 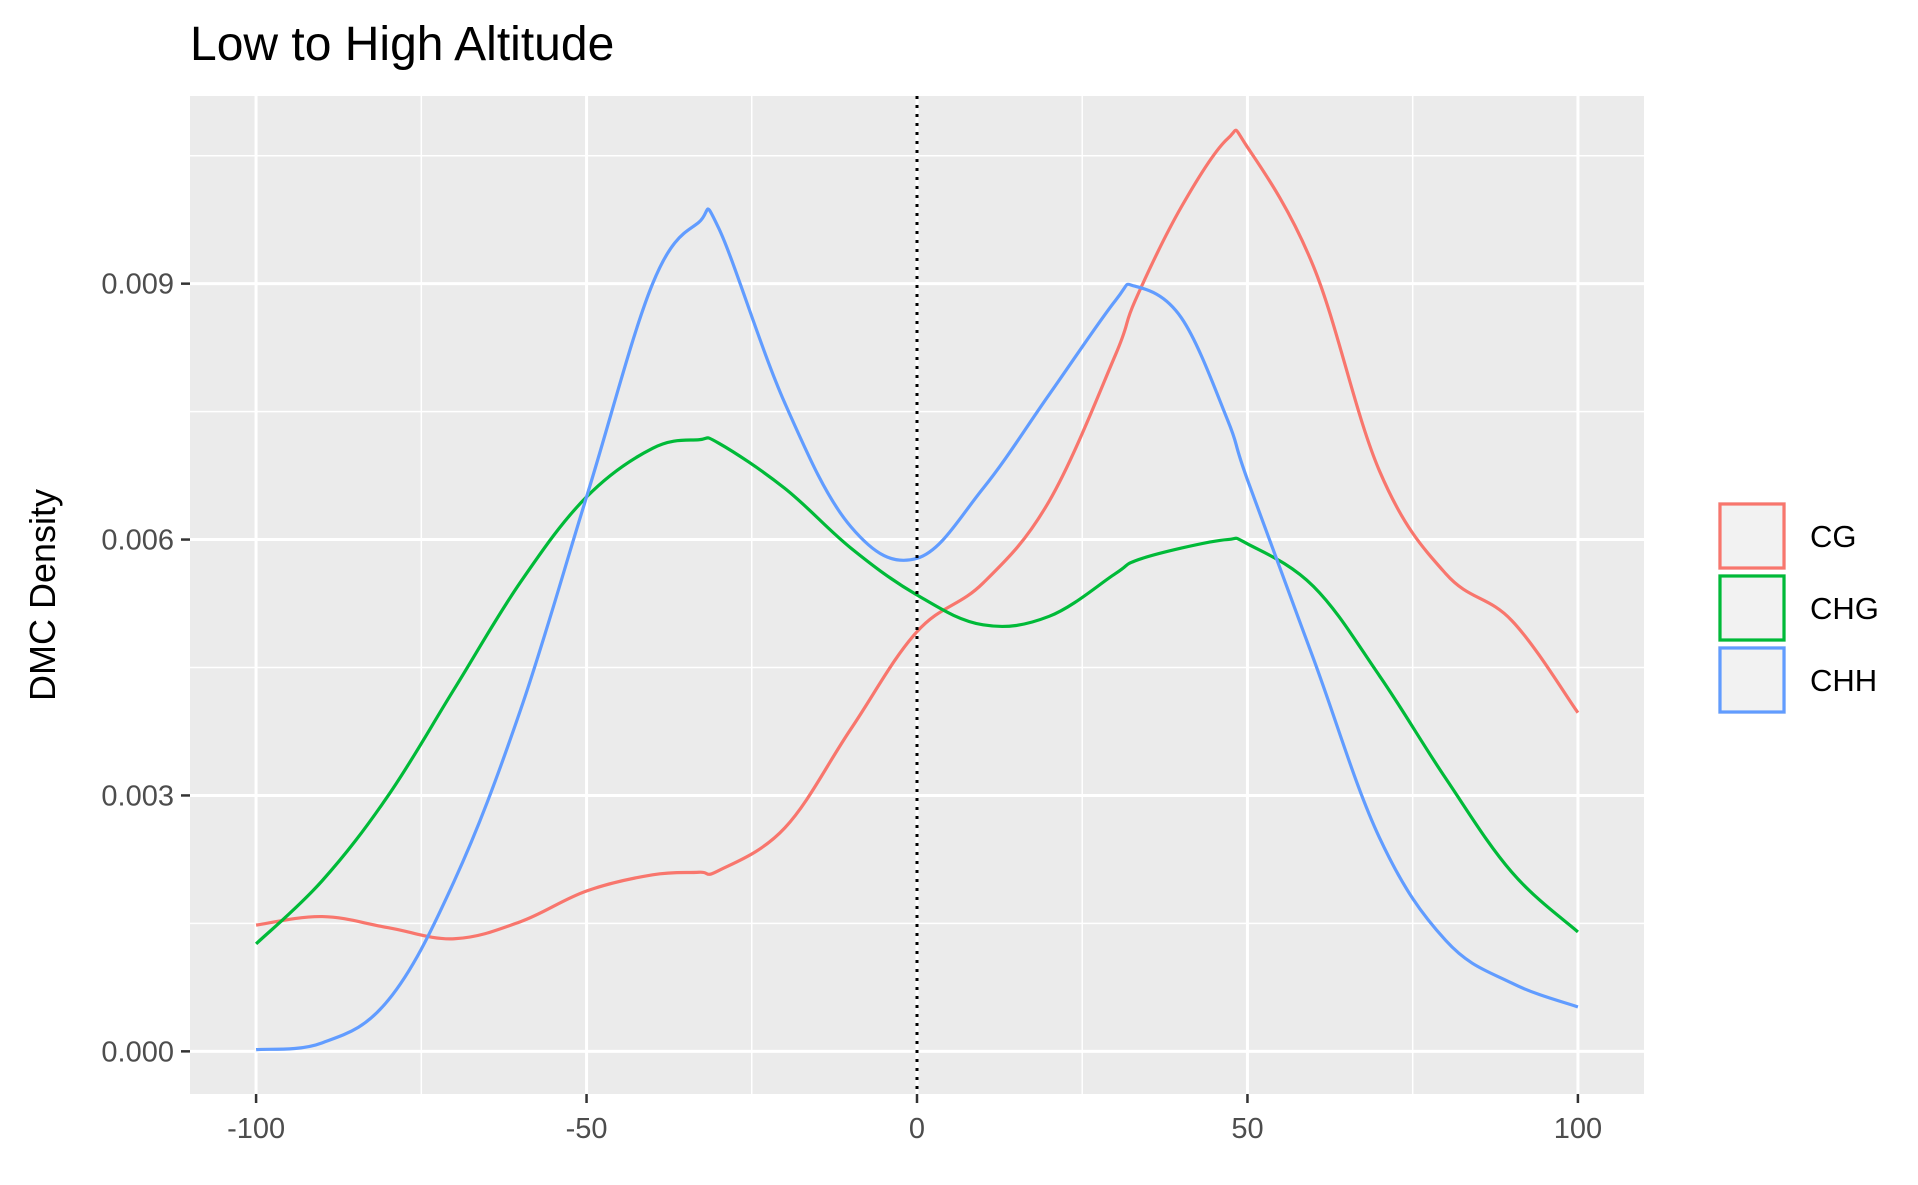 I want to click on y-tick-label-2: 0.006, so click(x=137, y=541).